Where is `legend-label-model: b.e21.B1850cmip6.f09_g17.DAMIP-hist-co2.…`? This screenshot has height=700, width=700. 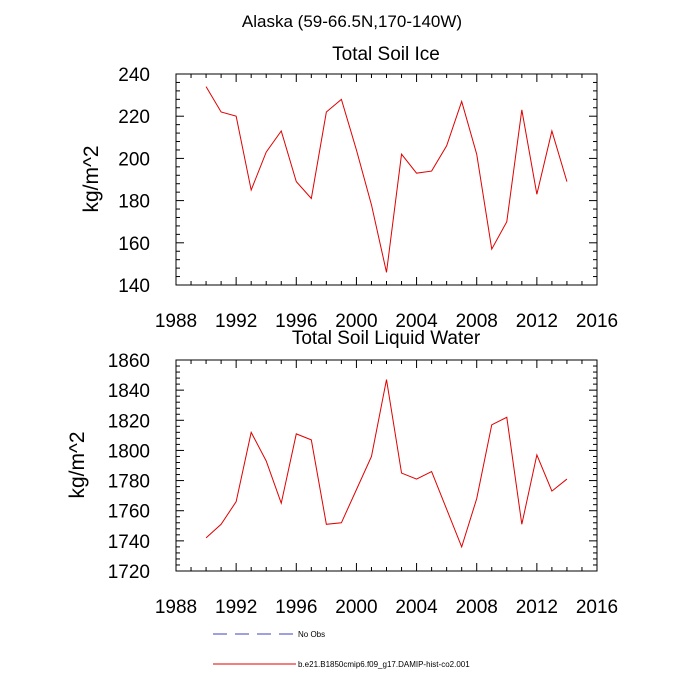
legend-label-model: b.e21.B1850cmip6.f09_g17.DAMIP-hist-co2.… is located at coordinates (384, 664).